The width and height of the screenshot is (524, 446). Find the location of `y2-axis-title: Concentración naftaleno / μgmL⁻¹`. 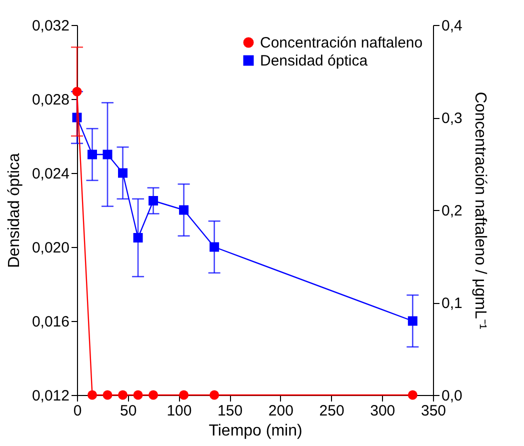

y2-axis-title: Concentración naftaleno / μgmL⁻¹ is located at coordinates (479, 211).